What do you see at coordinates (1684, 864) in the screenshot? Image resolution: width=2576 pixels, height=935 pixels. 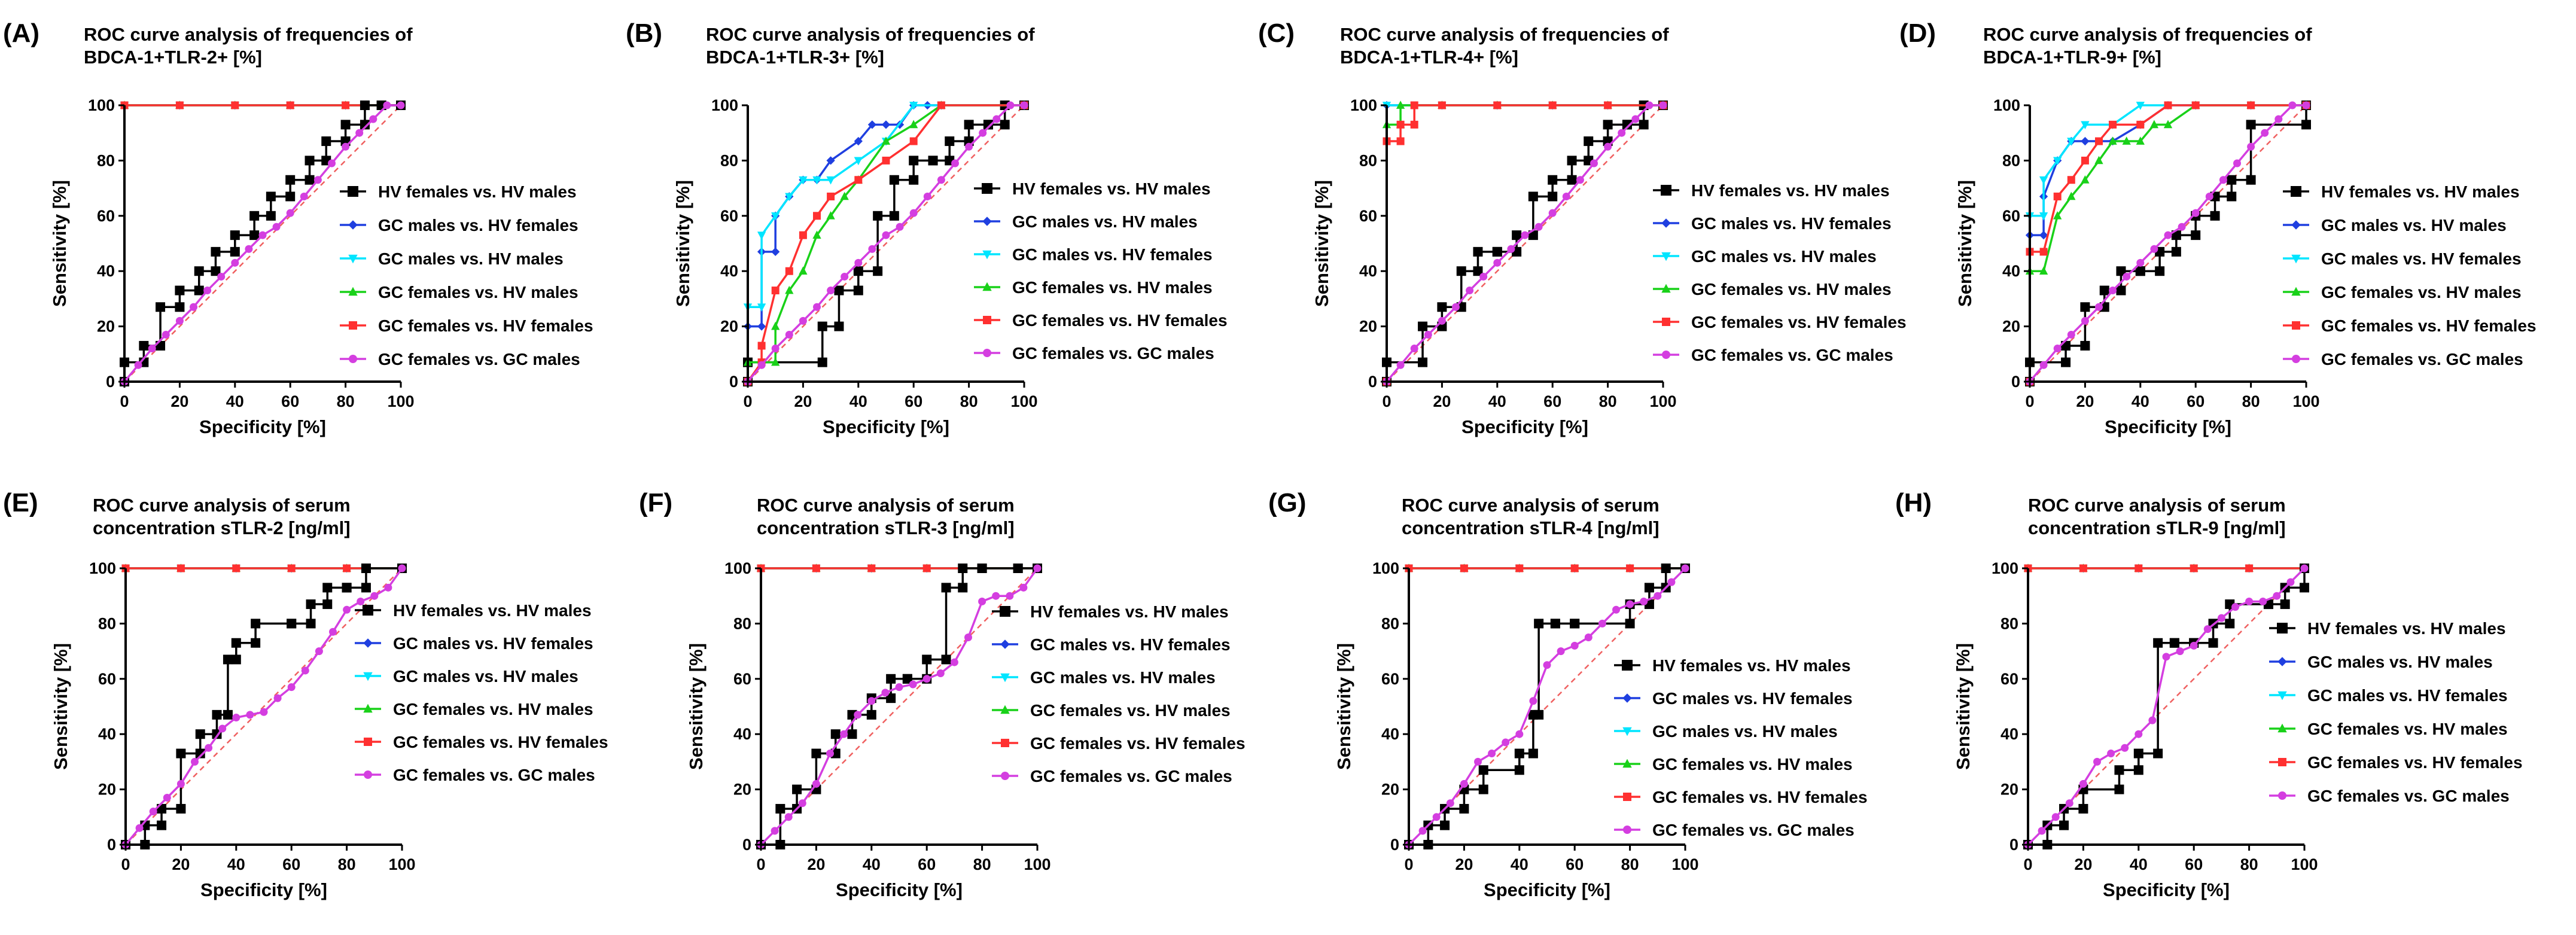 I see `x-tick-label: 100` at bounding box center [1684, 864].